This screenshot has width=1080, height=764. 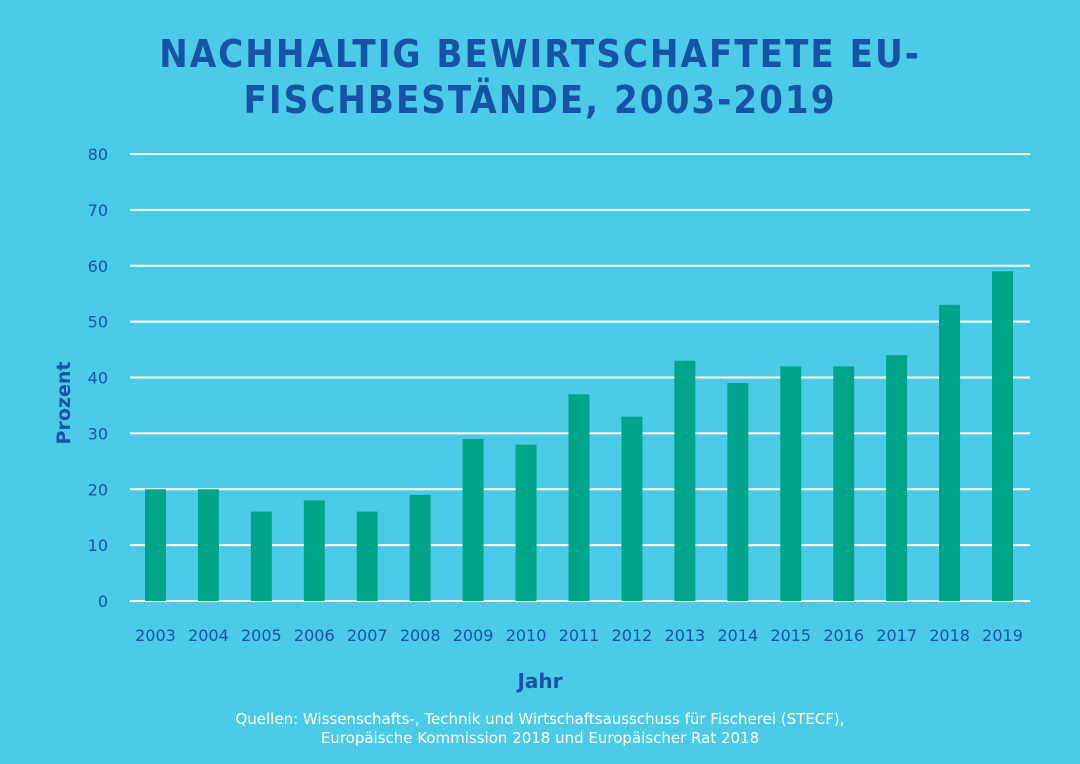 What do you see at coordinates (98, 545) in the screenshot?
I see `y-tick-label: 10` at bounding box center [98, 545].